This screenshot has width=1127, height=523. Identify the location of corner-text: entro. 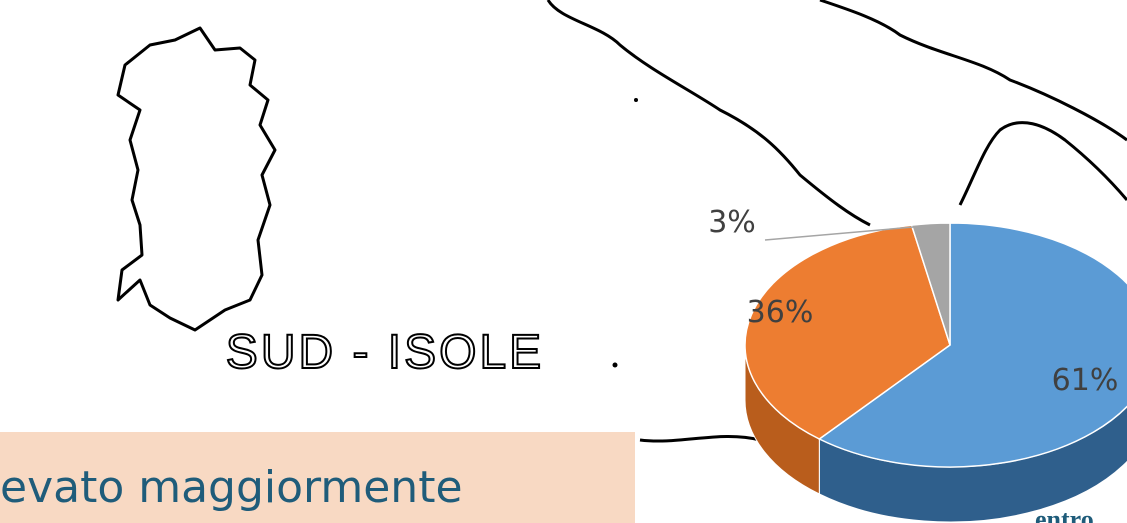
(1064, 514).